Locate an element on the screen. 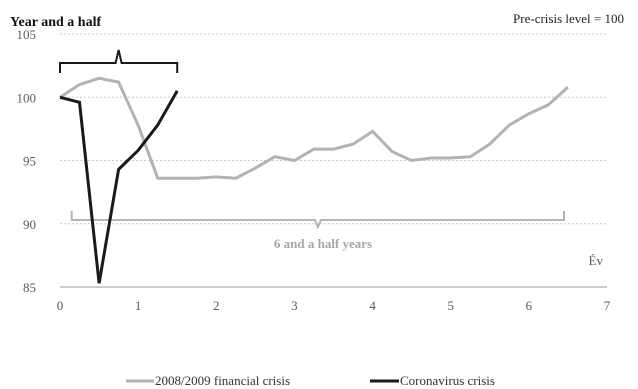 Image resolution: width=638 pixels, height=389 pixels. legend-label-coronavirus-crisis: Coronavirus crisis is located at coordinates (447, 380).